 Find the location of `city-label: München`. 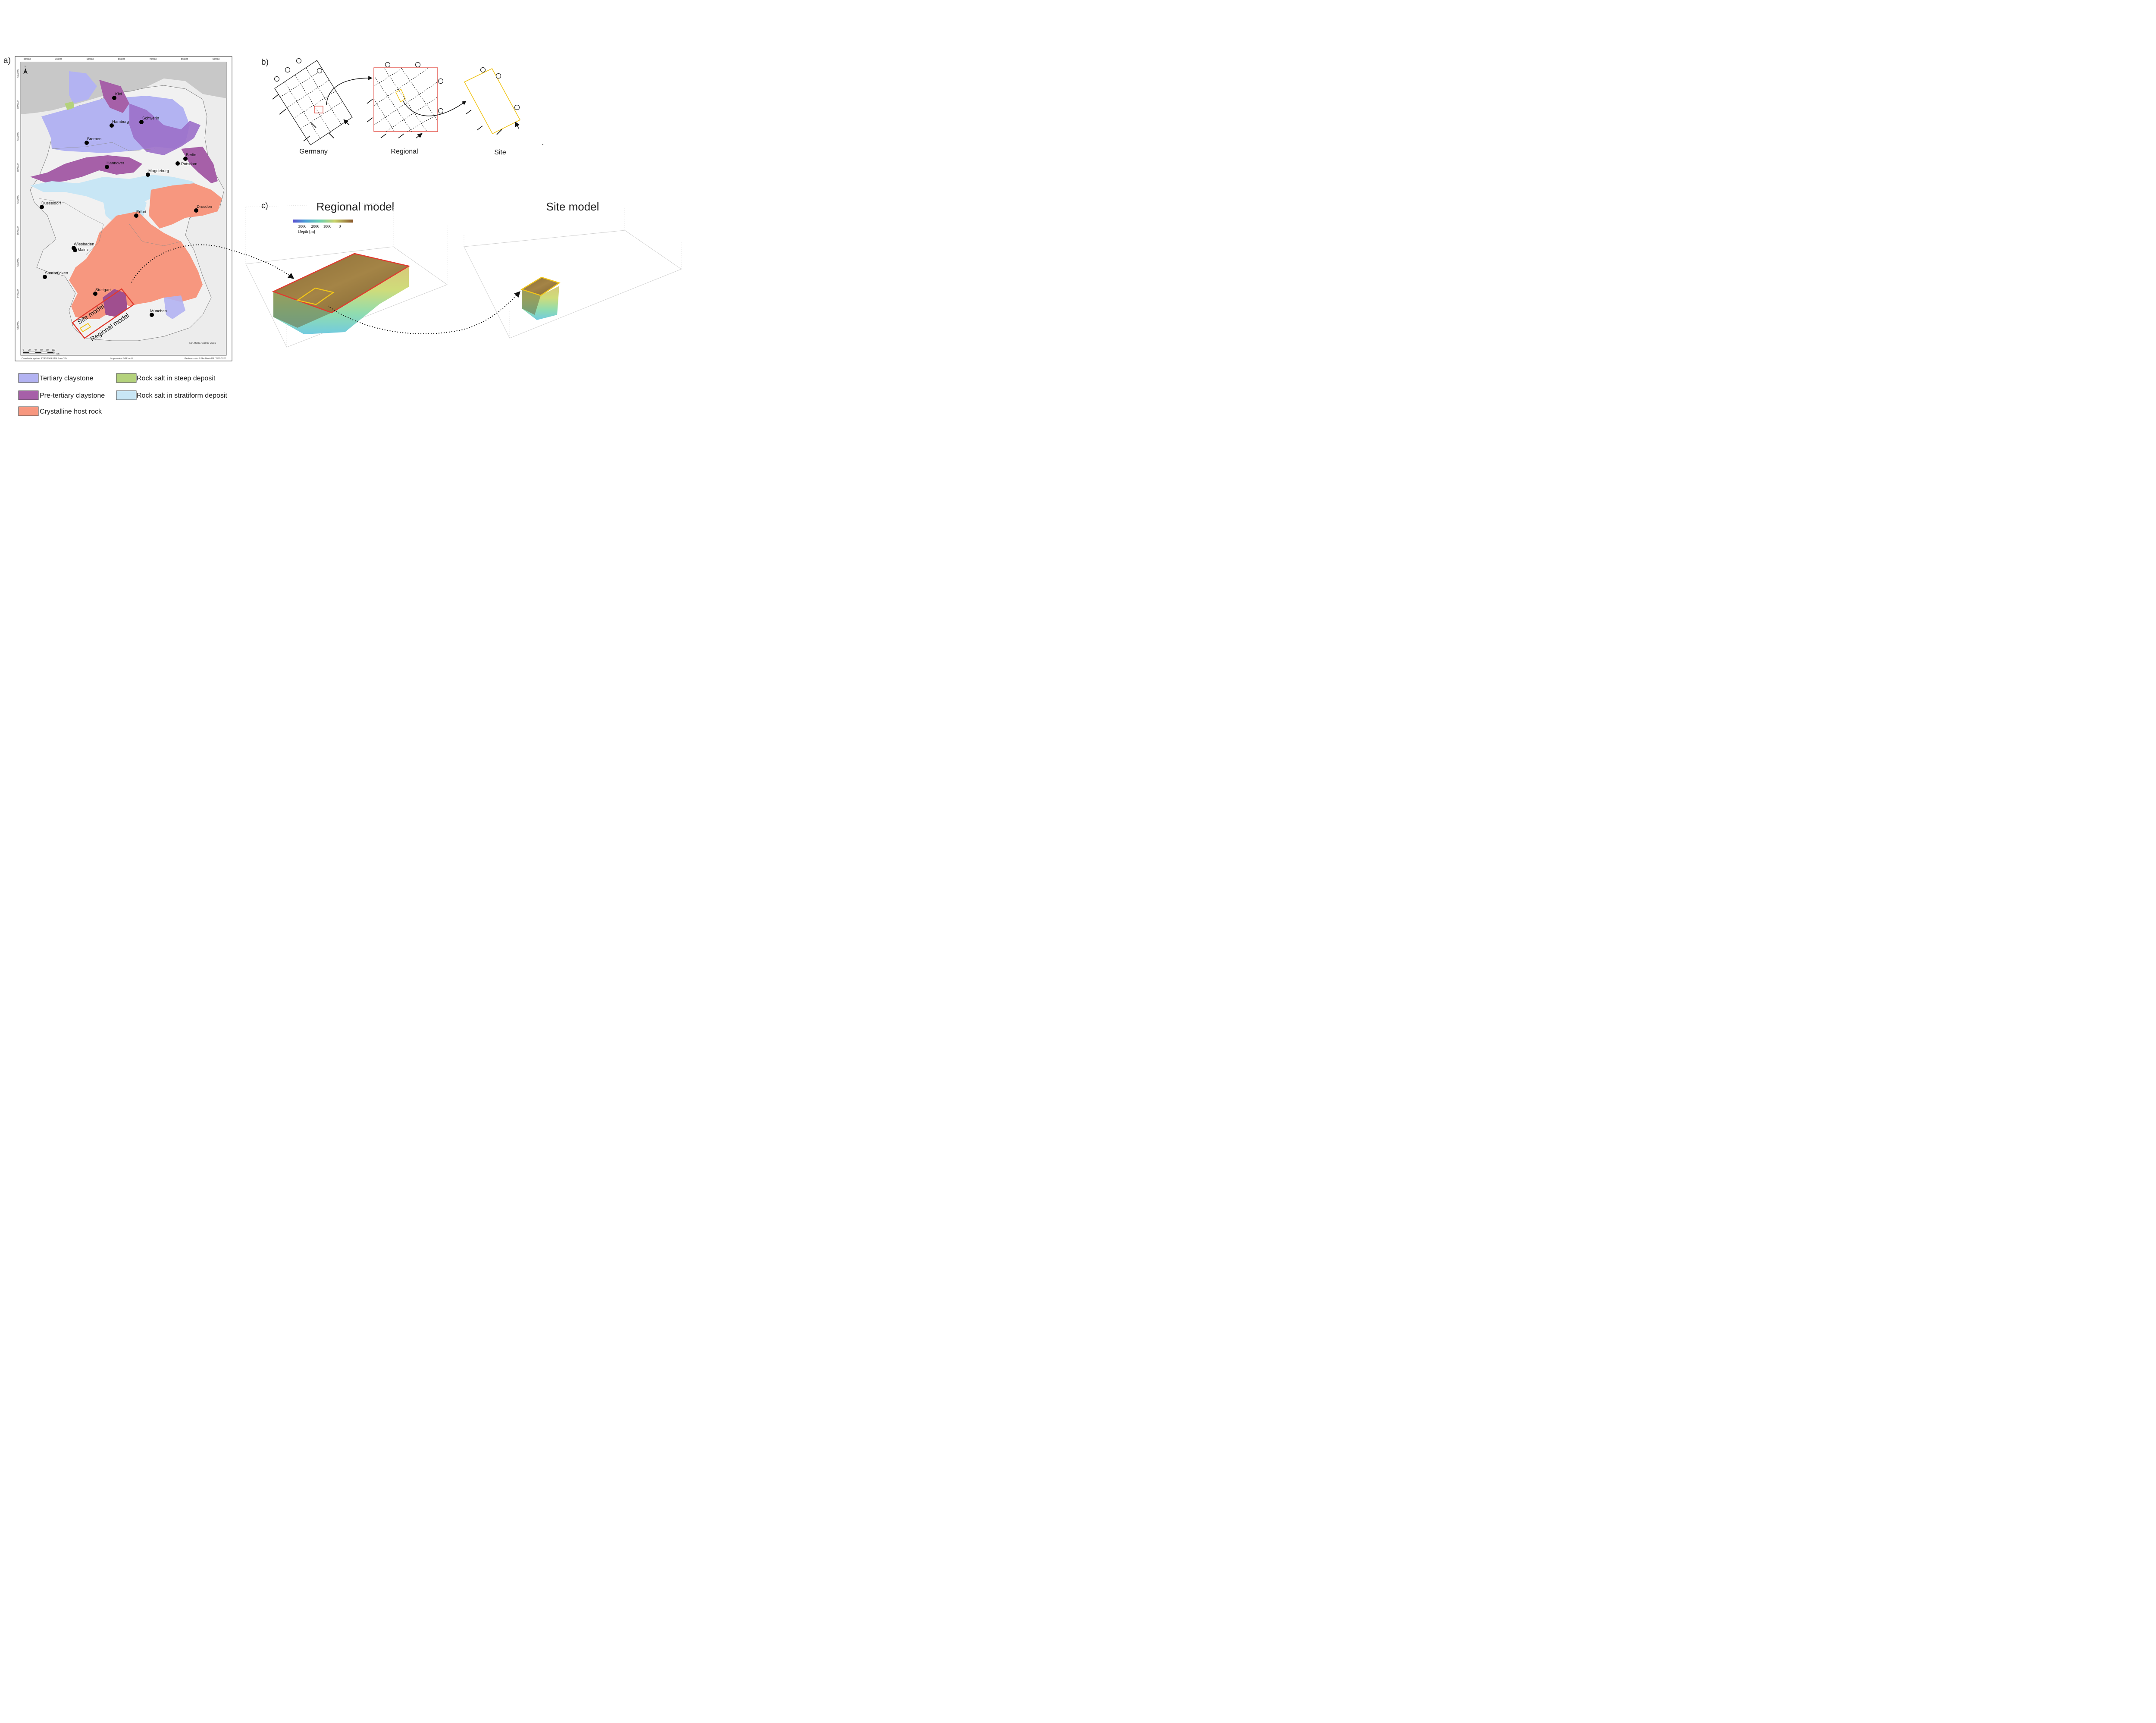

city-label: München is located at coordinates (158, 311).